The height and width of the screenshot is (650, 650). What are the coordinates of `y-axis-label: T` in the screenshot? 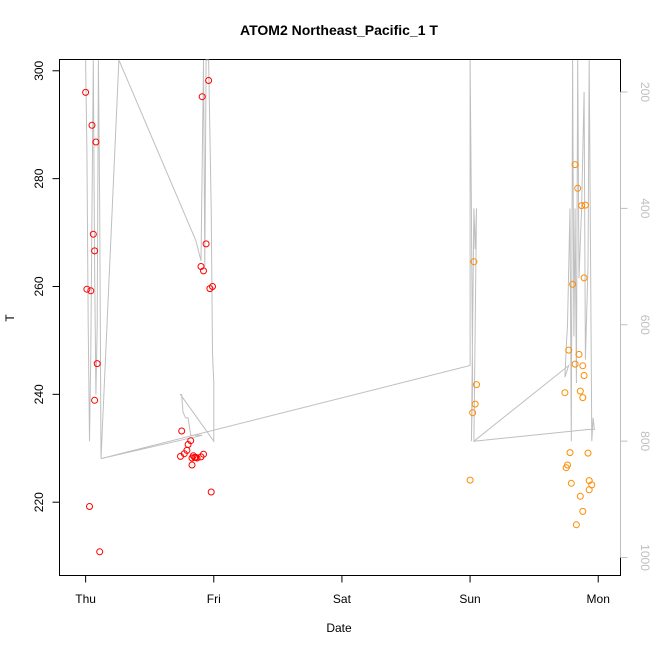 It's located at (10, 318).